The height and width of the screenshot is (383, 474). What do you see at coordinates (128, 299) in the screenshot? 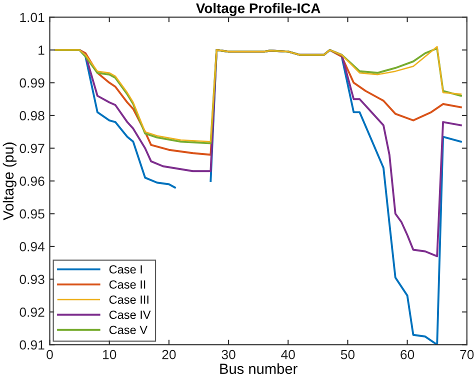
I see `legend-label: Case III` at bounding box center [128, 299].